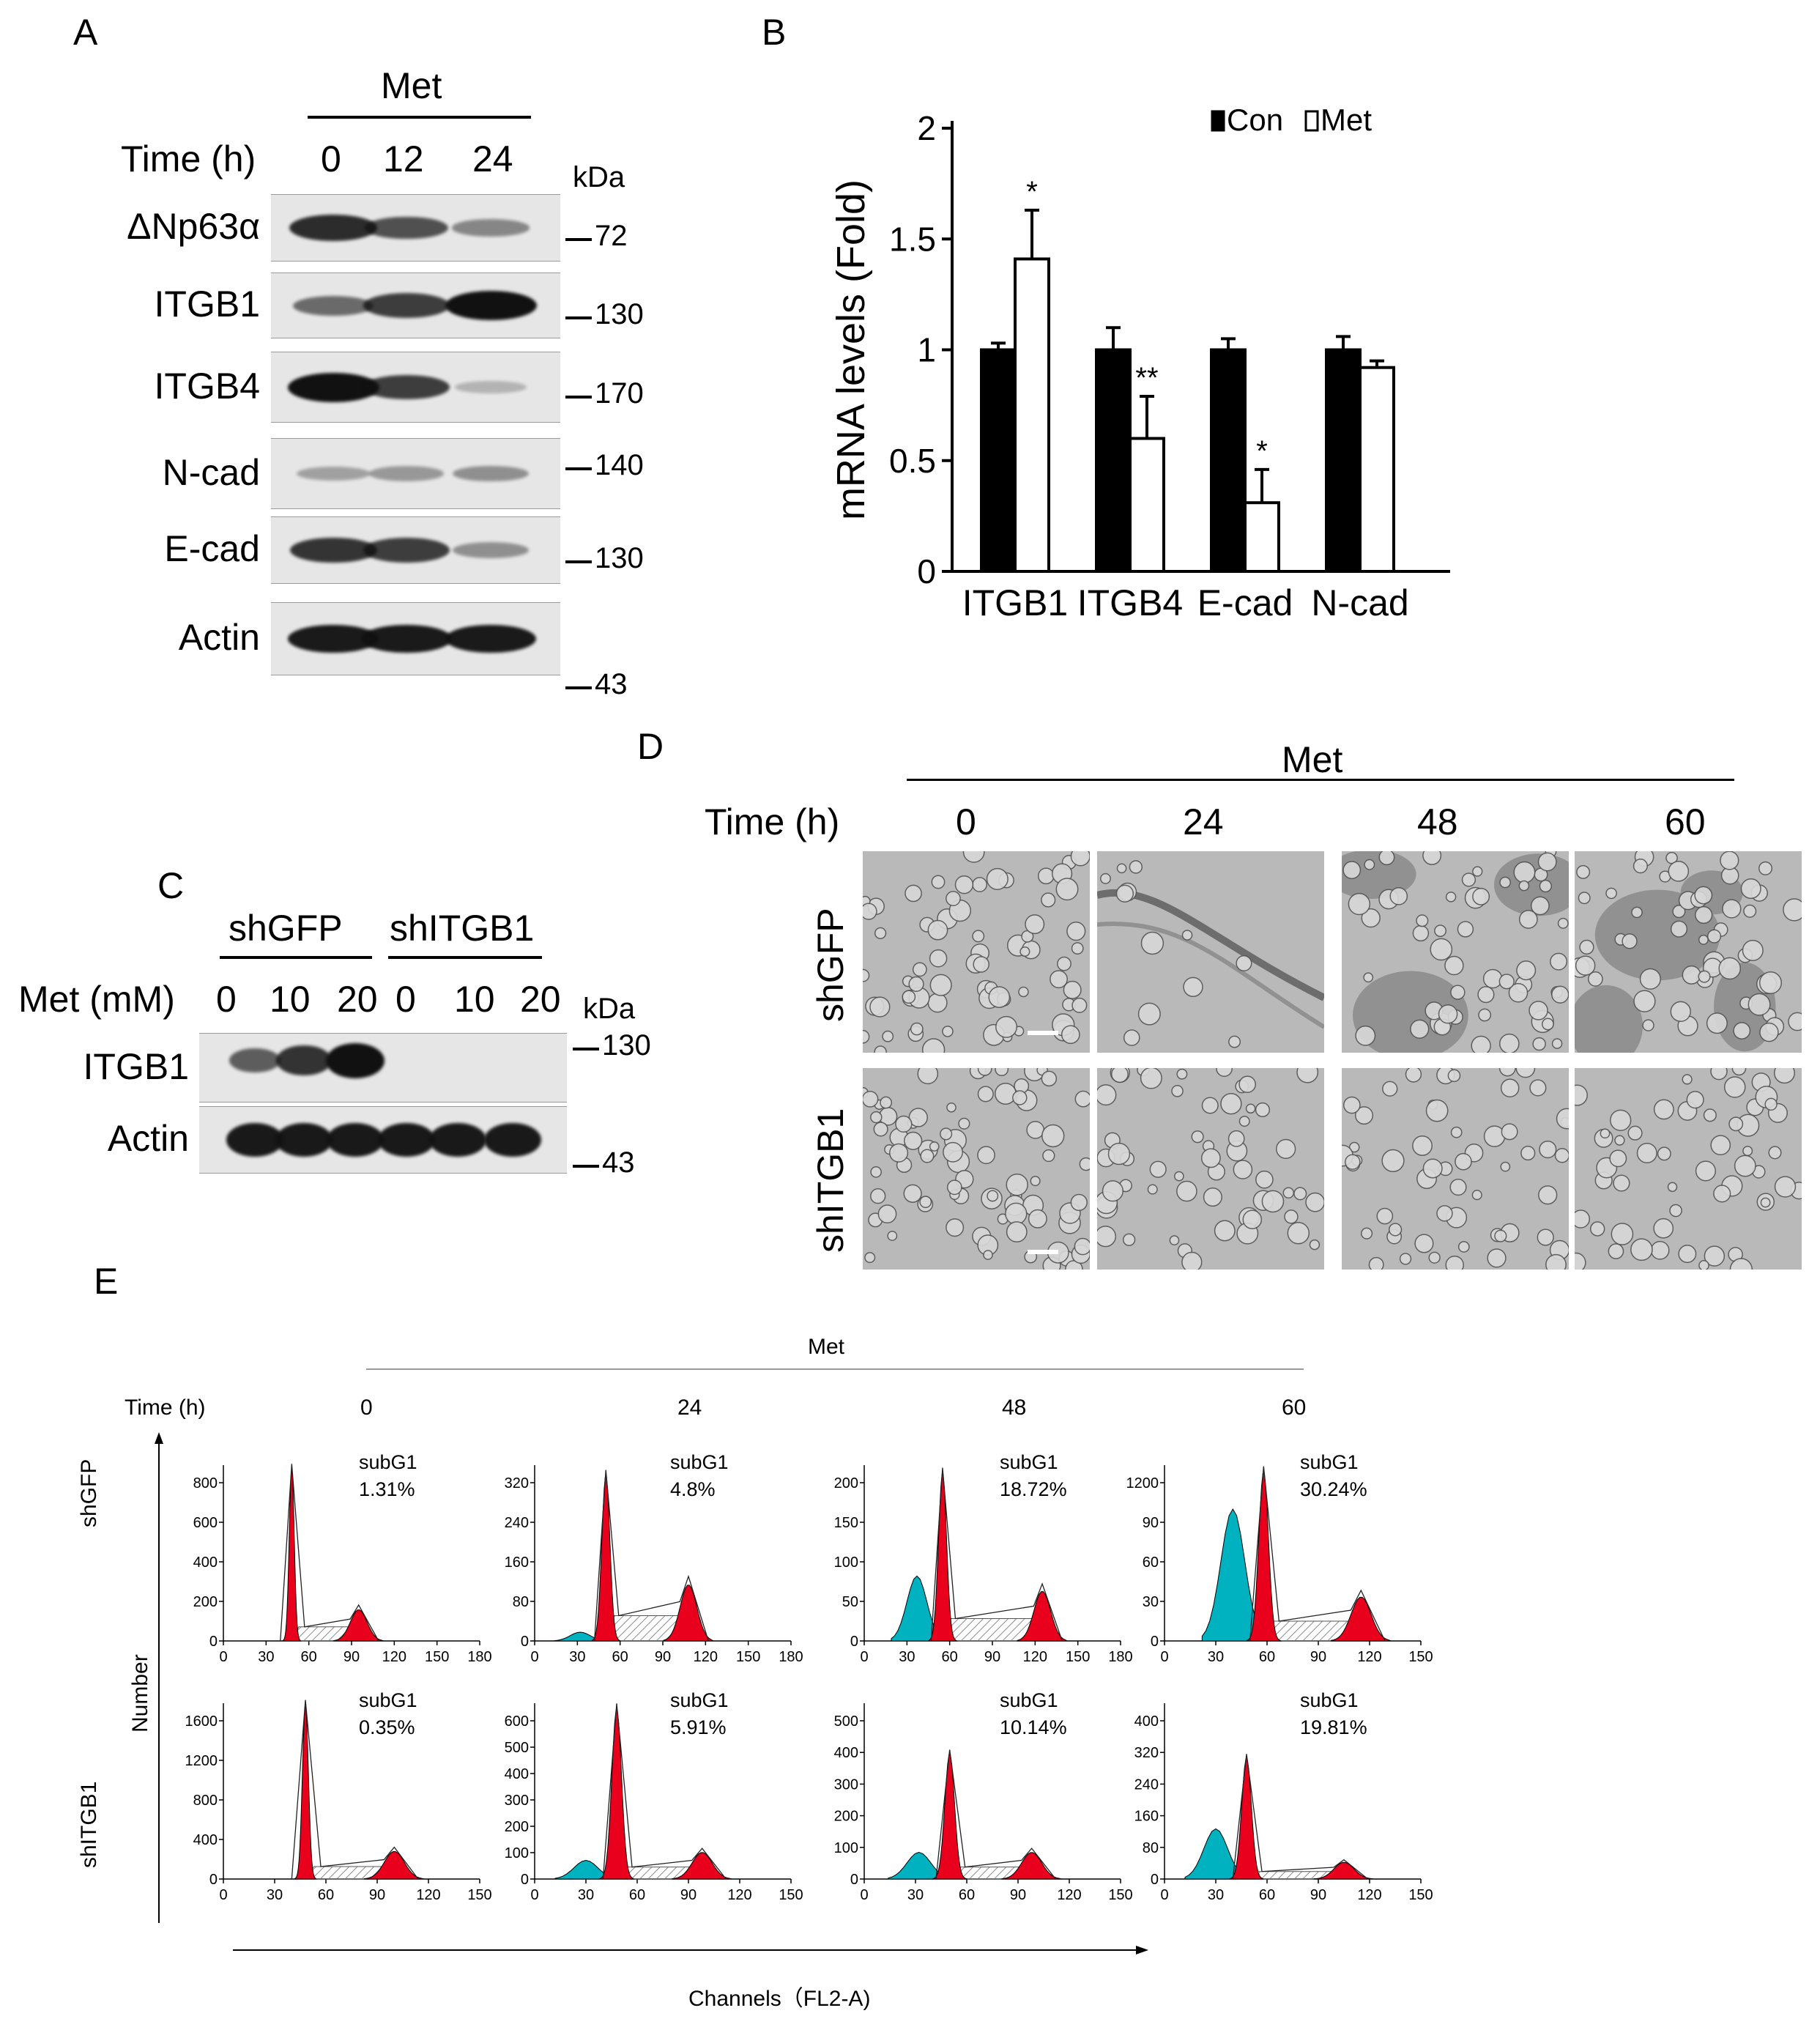  What do you see at coordinates (159, 1677) in the screenshot?
I see `panel-e-y-arrow` at bounding box center [159, 1677].